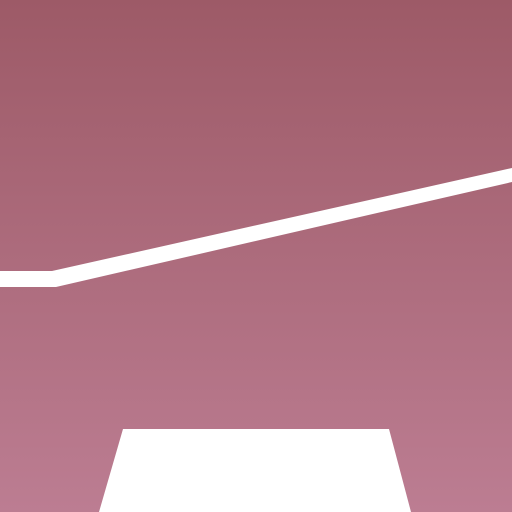 The image size is (512, 512). Describe the element at coordinates (255, 470) in the screenshot. I see `trapezoid-icon` at that location.